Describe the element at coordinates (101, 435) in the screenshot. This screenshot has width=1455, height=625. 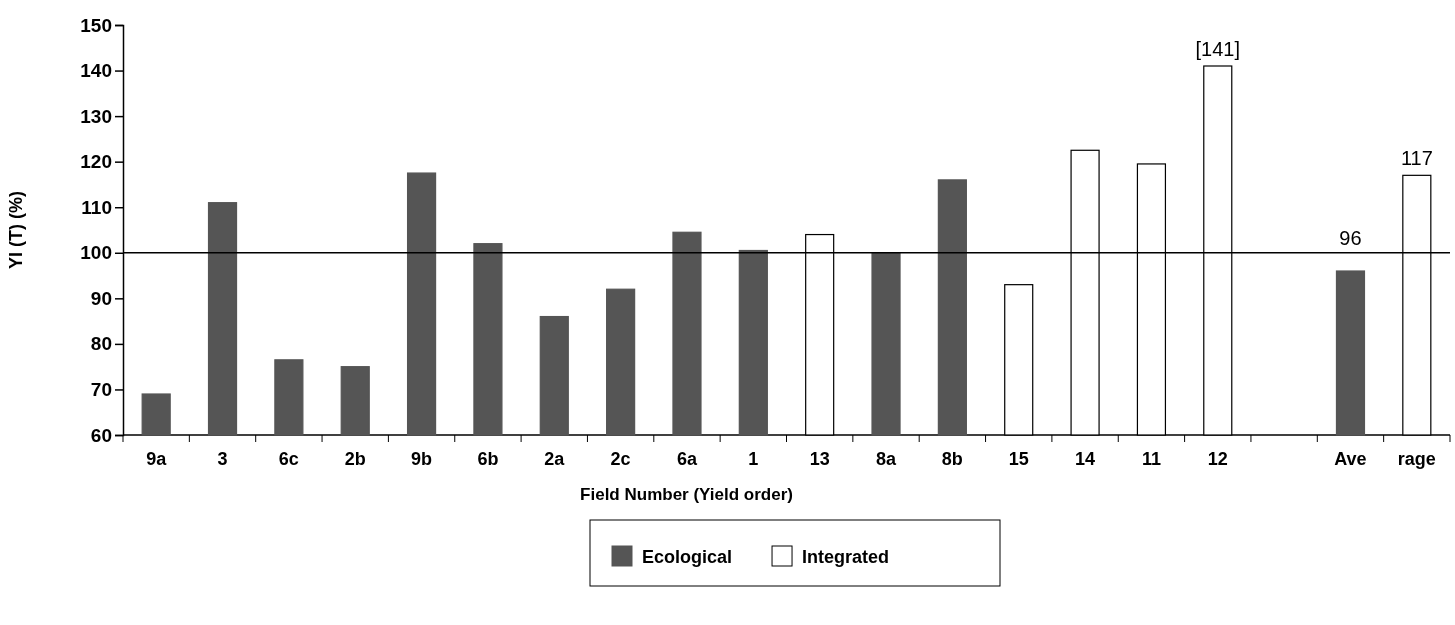
I see `y-tick-label: 60` at that location.